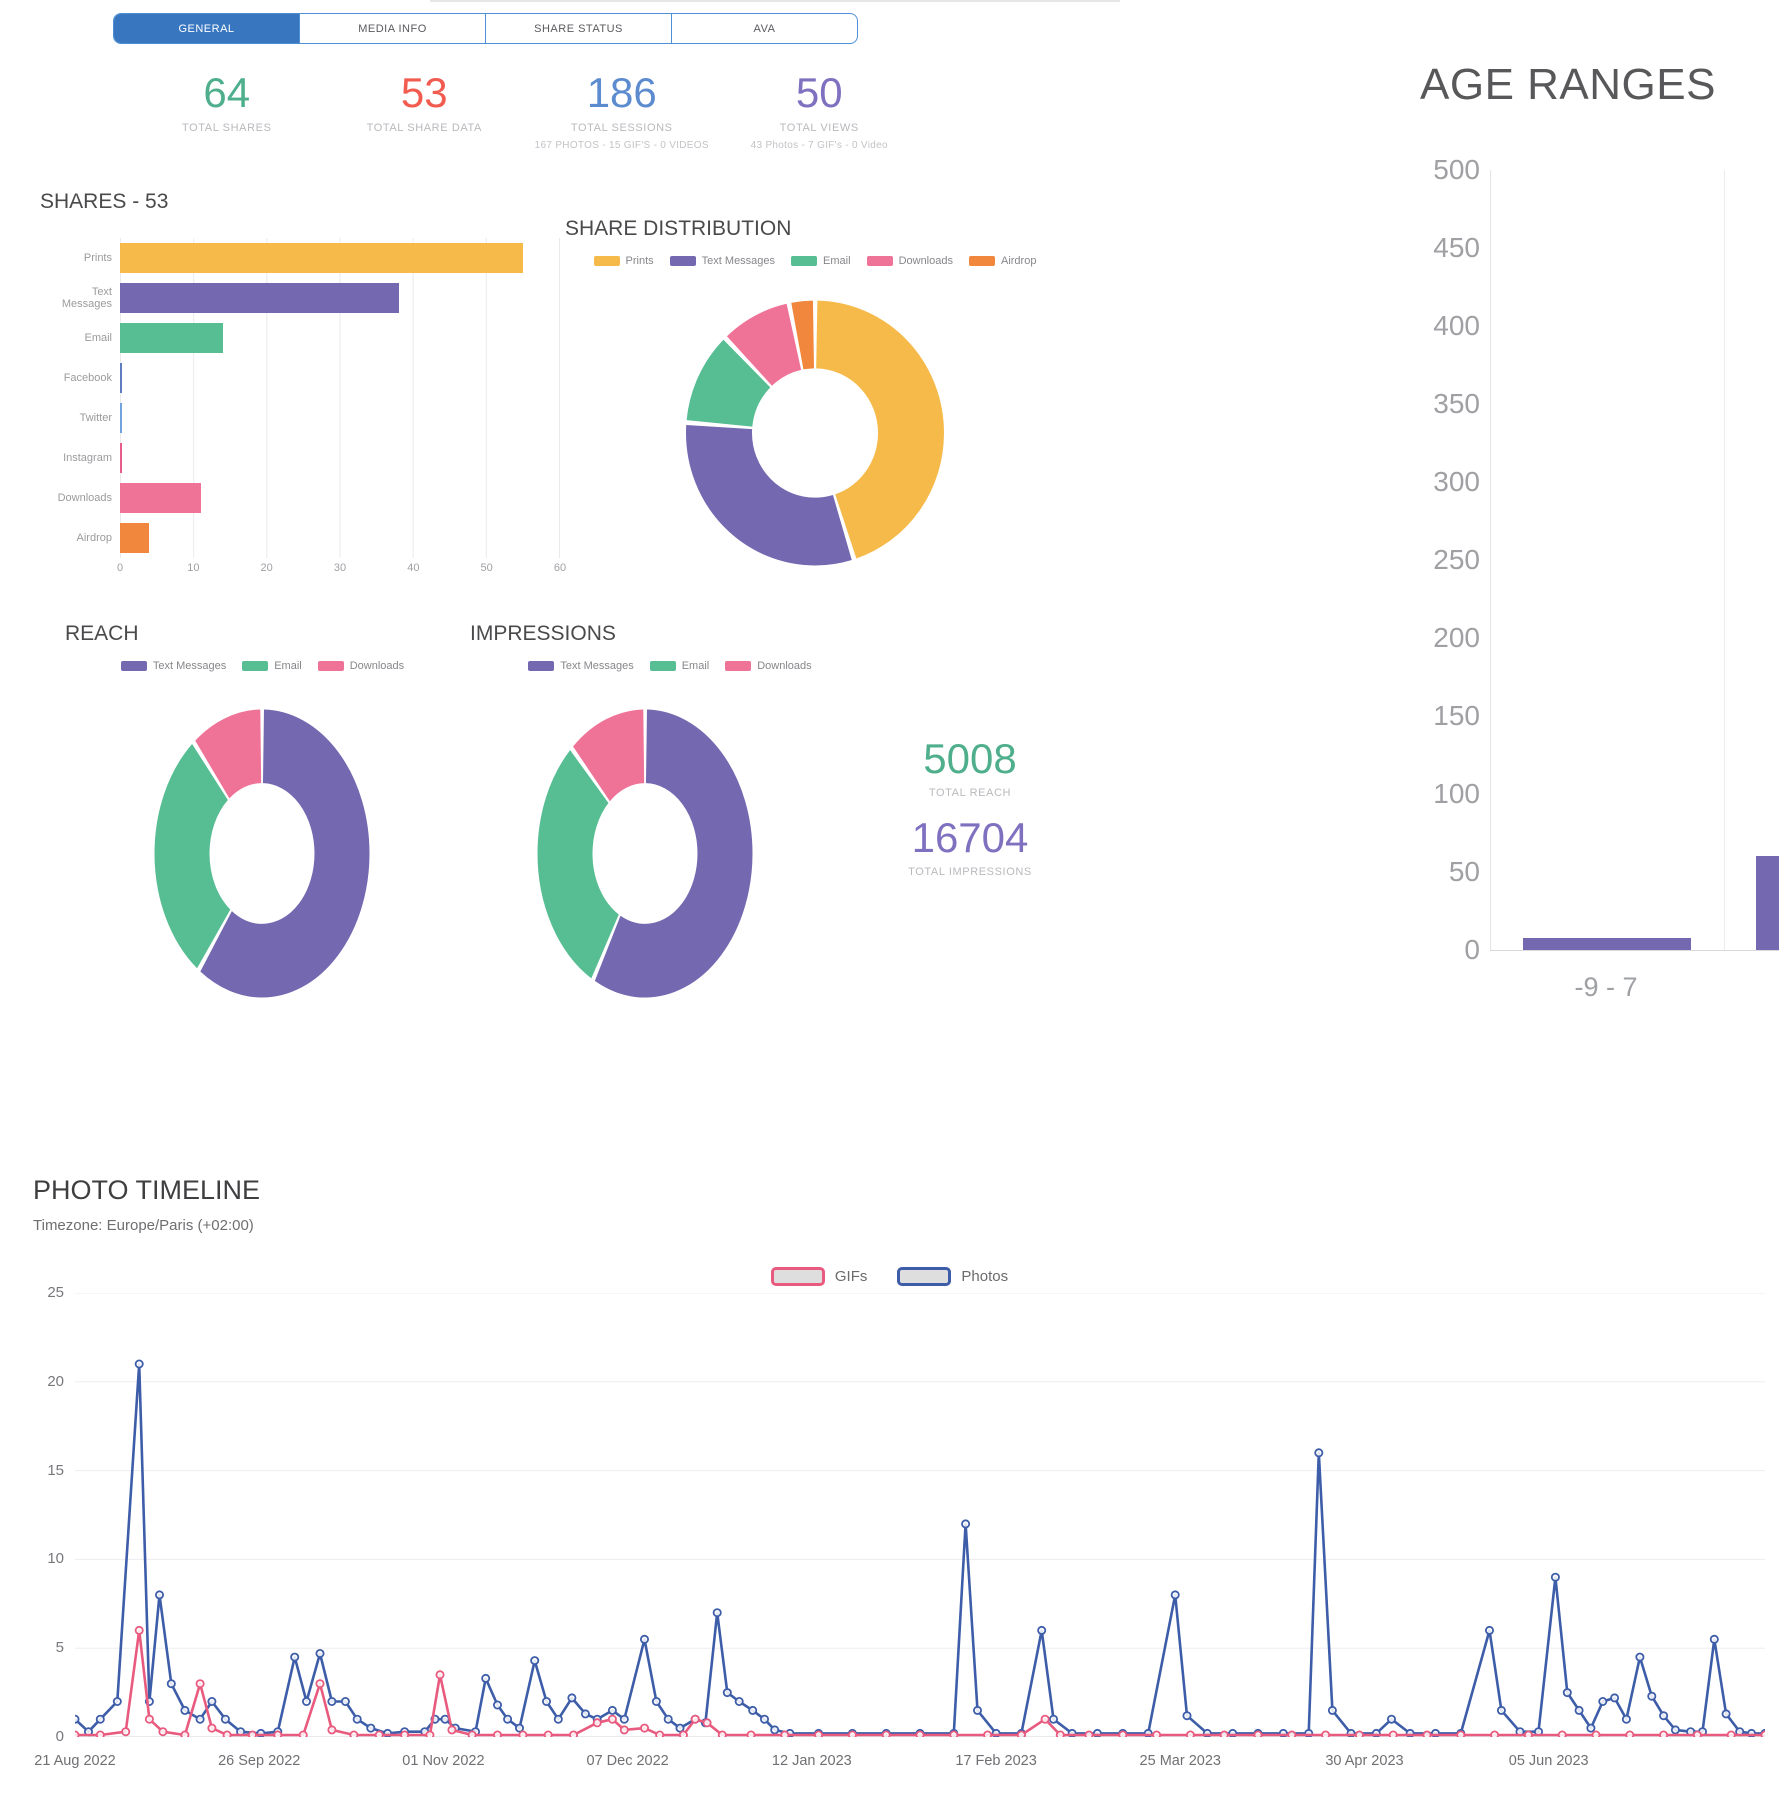 The image size is (1779, 1812). I want to click on totals-block: 5008 TOTAL REACH 16704 TOTAL IMPRESSIONS, so click(970, 807).